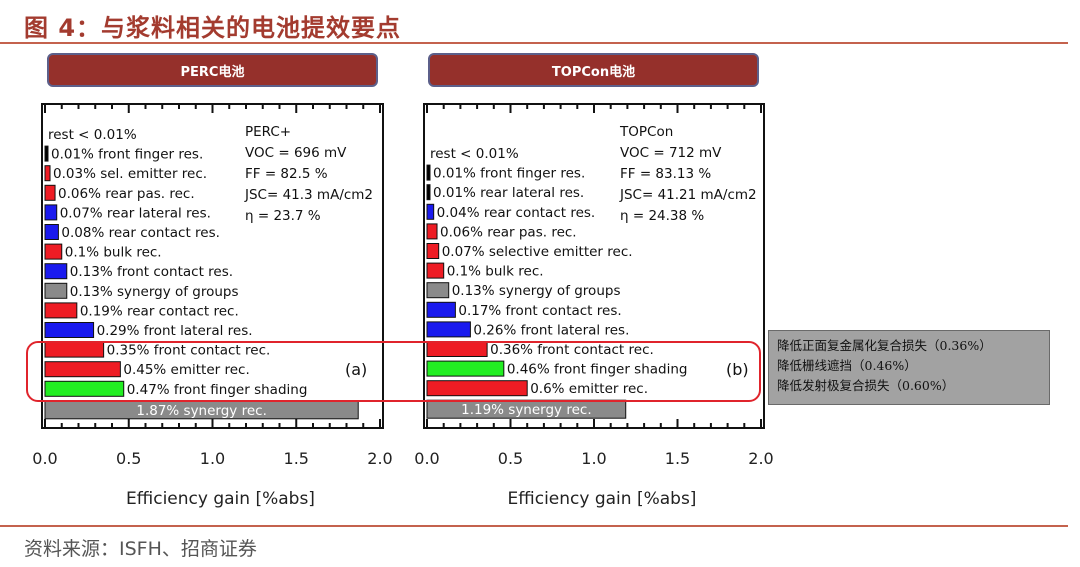  Describe the element at coordinates (646, 132) in the screenshot. I see `cell-parameter: TOPCon` at that location.